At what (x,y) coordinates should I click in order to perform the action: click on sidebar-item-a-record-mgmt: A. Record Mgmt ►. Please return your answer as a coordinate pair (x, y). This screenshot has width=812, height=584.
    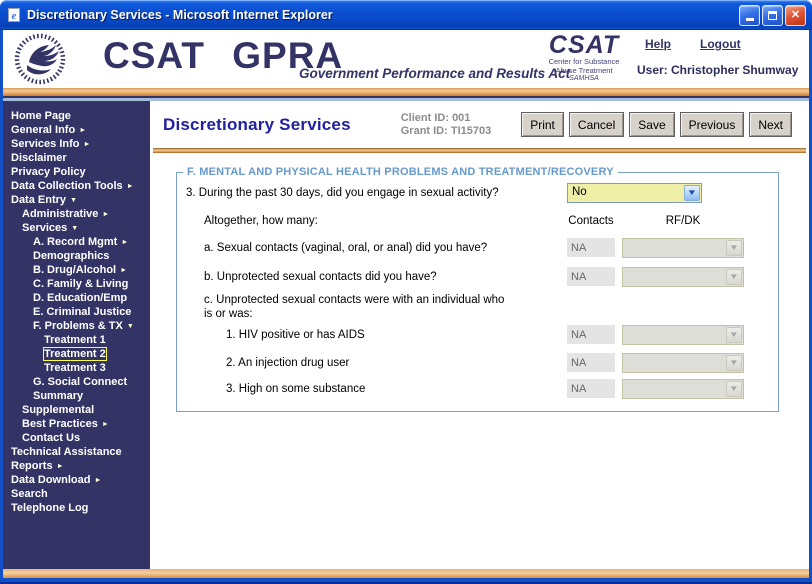
    Looking at the image, I should click on (76, 242).